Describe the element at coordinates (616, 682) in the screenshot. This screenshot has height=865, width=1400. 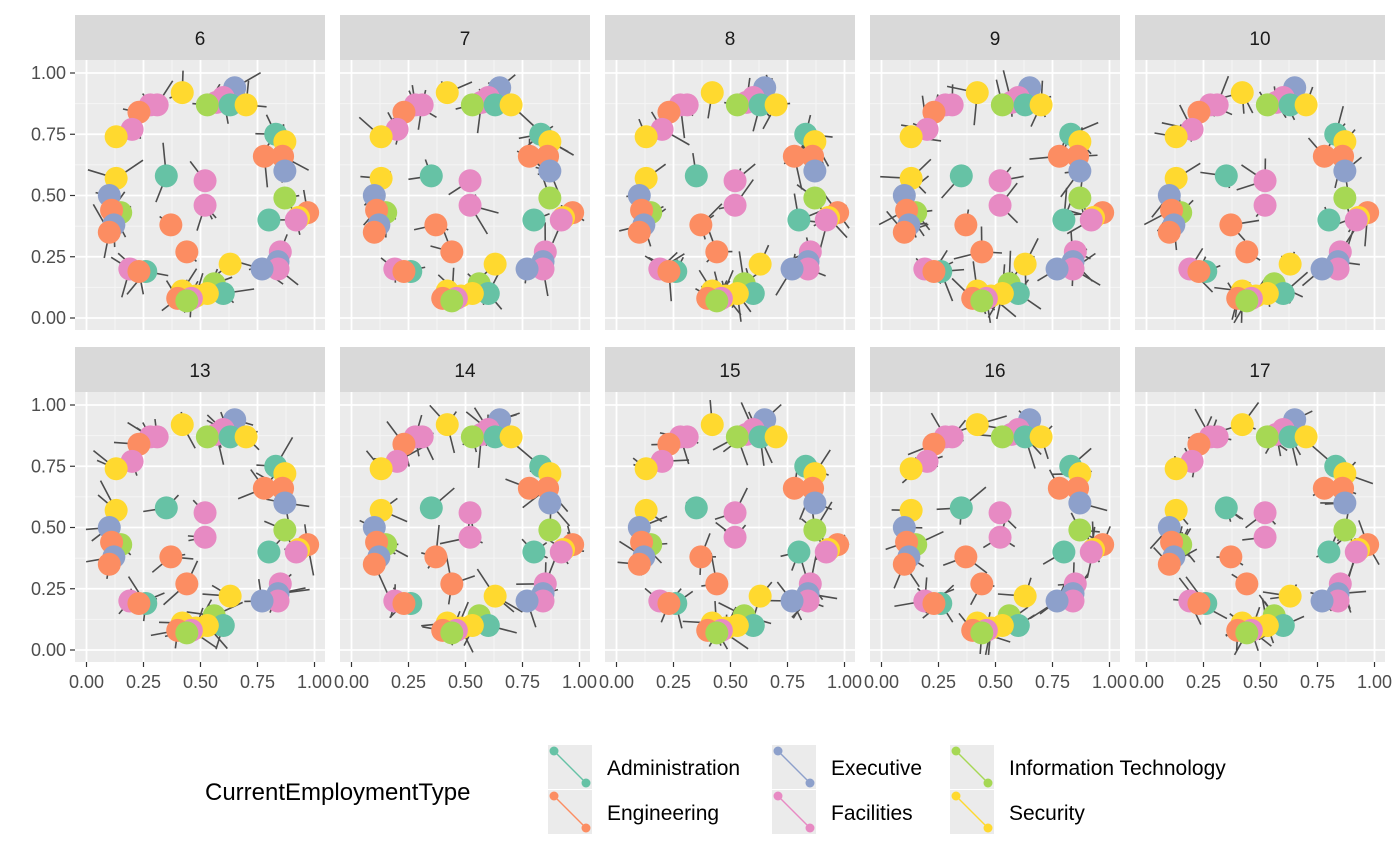
I see `x-tick-label: 0.00` at that location.